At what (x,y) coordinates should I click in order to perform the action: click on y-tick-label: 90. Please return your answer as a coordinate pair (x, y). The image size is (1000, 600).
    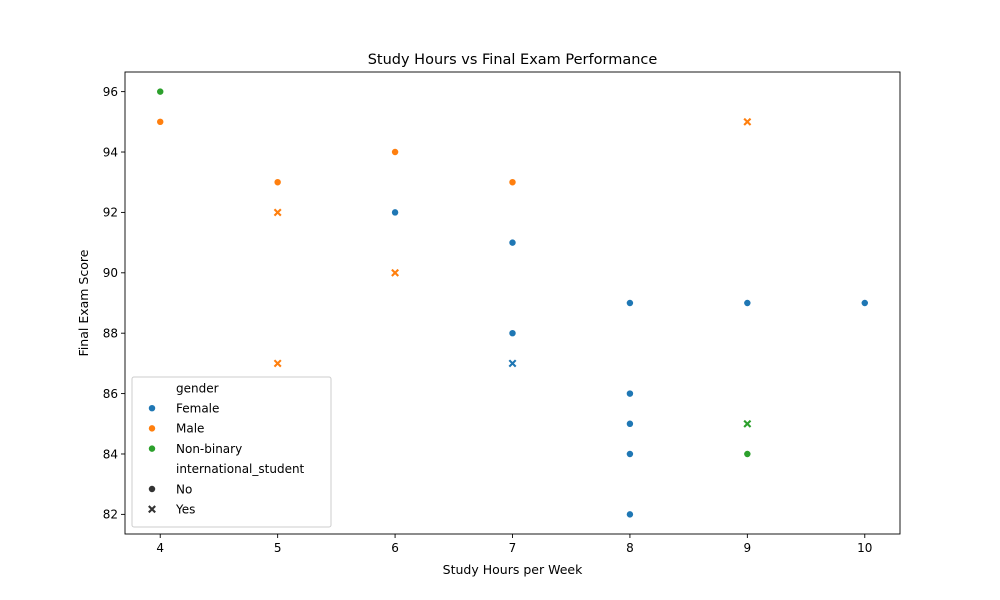
    Looking at the image, I should click on (110, 273).